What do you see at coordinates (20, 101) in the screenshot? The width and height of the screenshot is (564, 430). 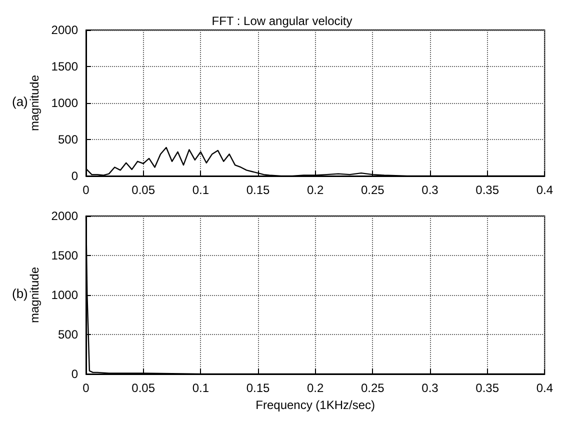 I see `text: (a)` at bounding box center [20, 101].